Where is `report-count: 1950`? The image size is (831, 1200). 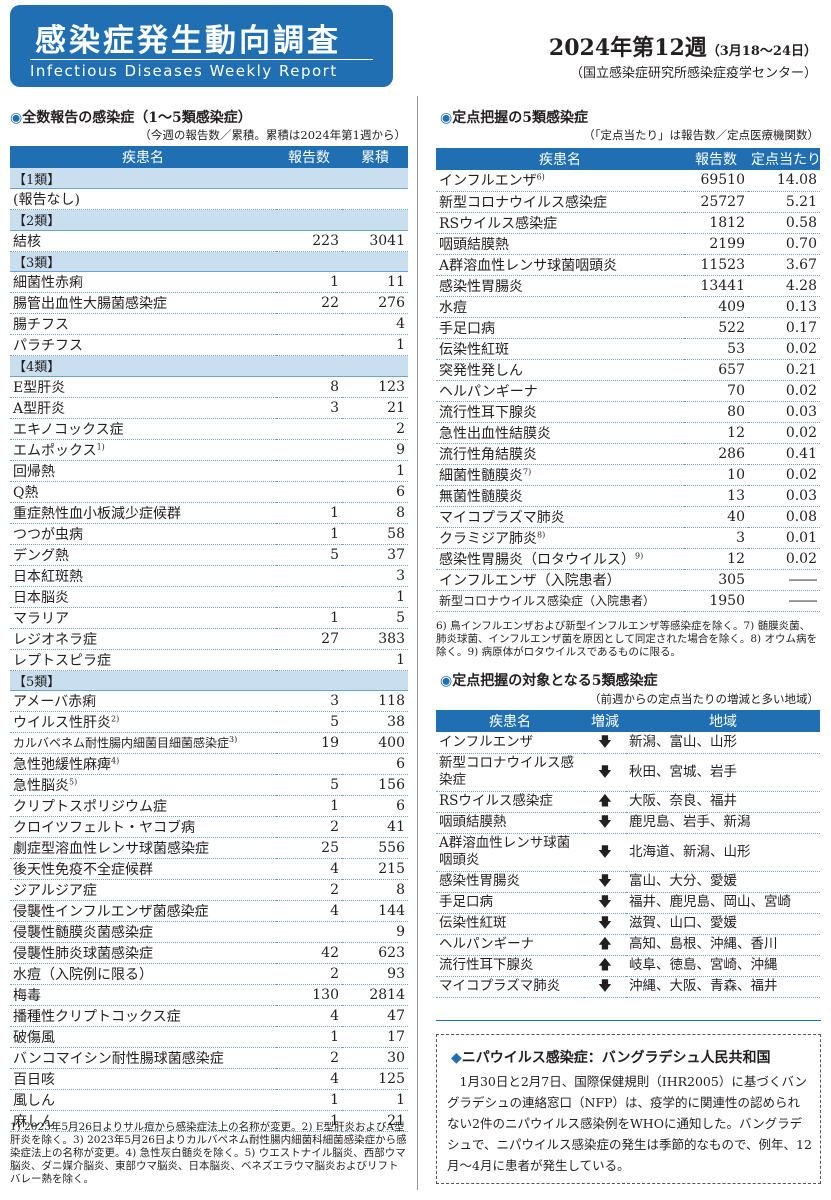
report-count: 1950 is located at coordinates (716, 601).